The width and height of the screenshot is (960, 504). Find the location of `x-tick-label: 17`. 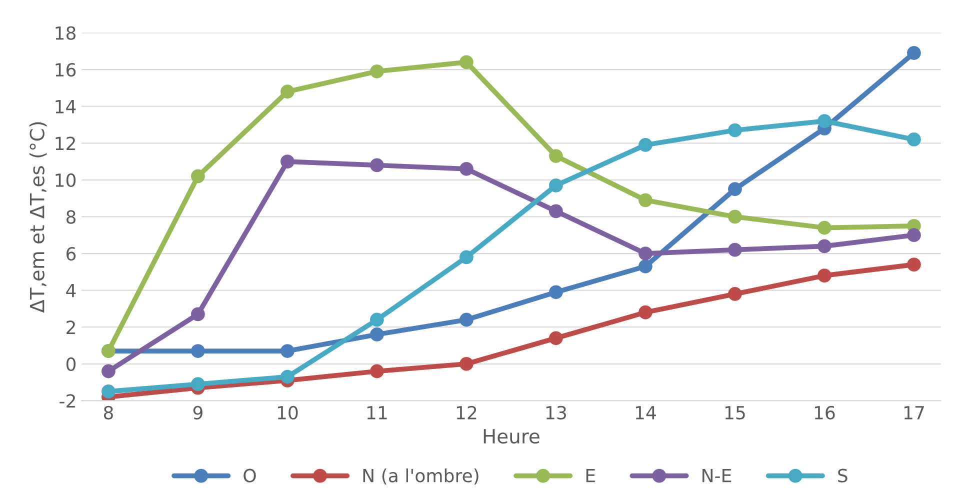

x-tick-label: 17 is located at coordinates (914, 413).